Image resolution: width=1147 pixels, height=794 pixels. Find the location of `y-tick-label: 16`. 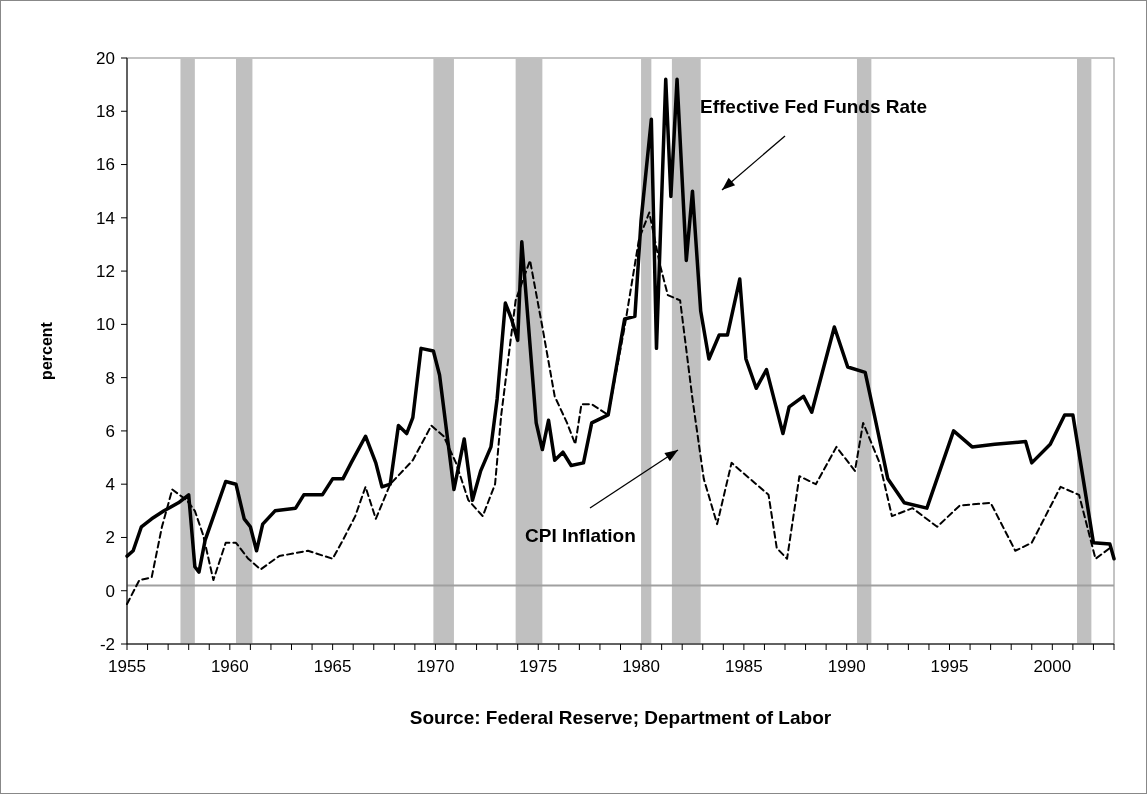

y-tick-label: 16 is located at coordinates (105, 165).